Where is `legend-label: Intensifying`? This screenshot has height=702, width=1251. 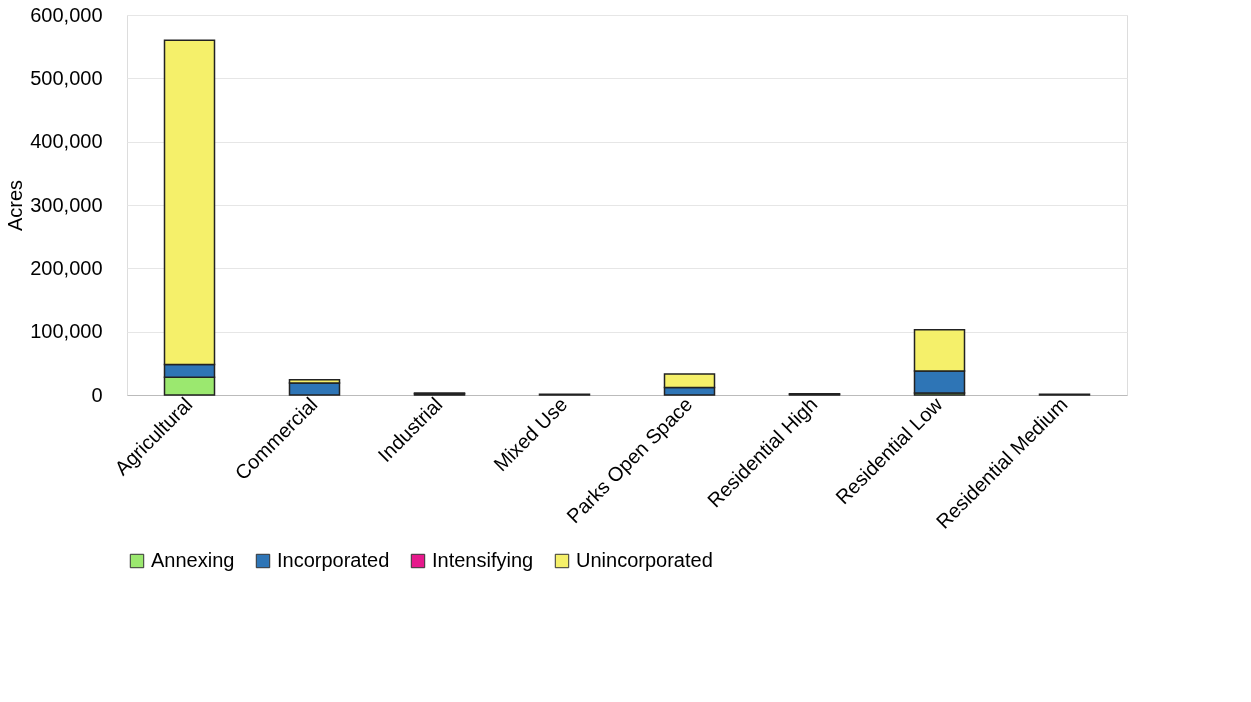 legend-label: Intensifying is located at coordinates (483, 560).